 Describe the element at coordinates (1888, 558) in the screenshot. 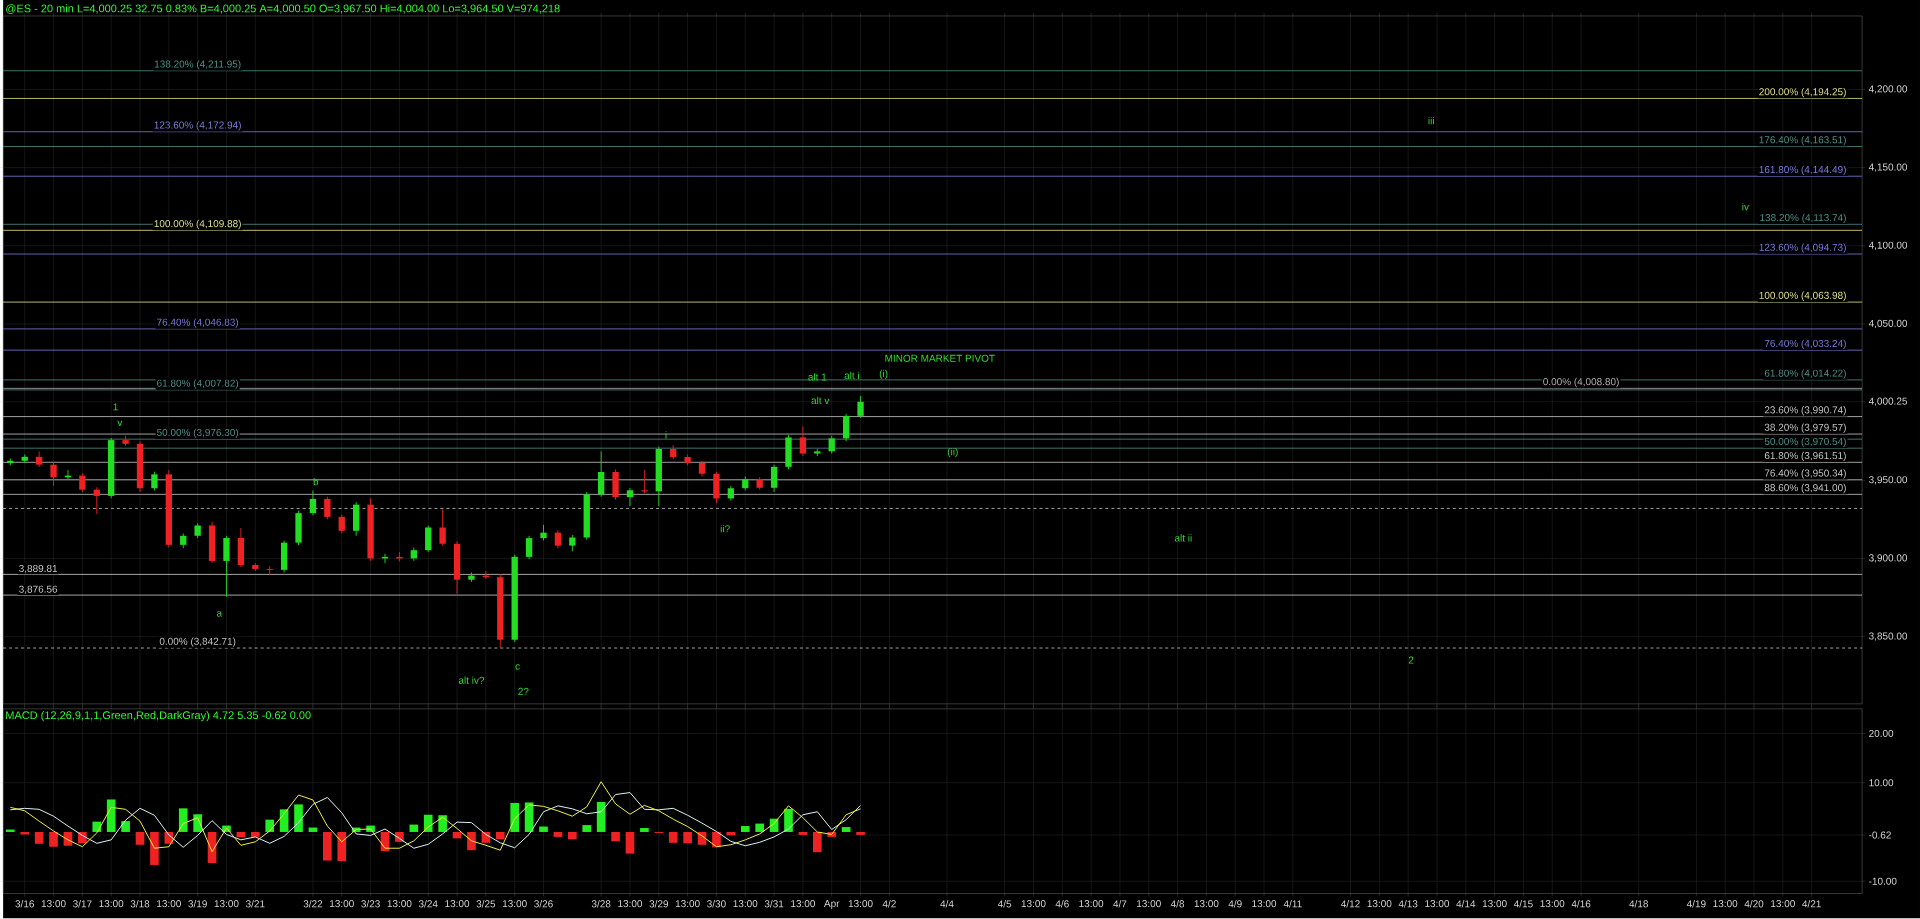

I see `y-tick-label: 3,900.00` at that location.